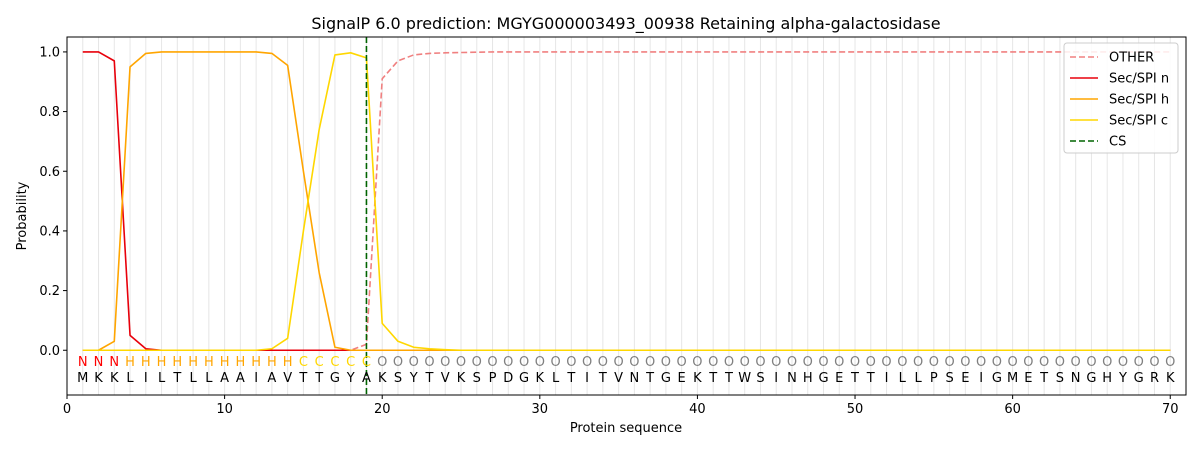 The height and width of the screenshot is (450, 1200). I want to click on legend-label: CS, so click(1117, 142).